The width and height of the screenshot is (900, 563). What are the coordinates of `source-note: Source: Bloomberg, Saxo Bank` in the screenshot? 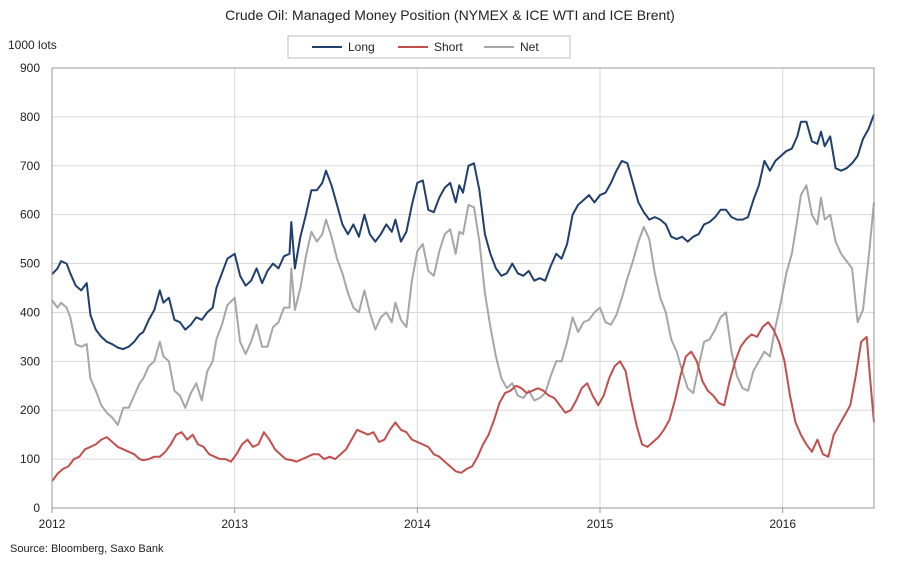 It's located at (87, 549).